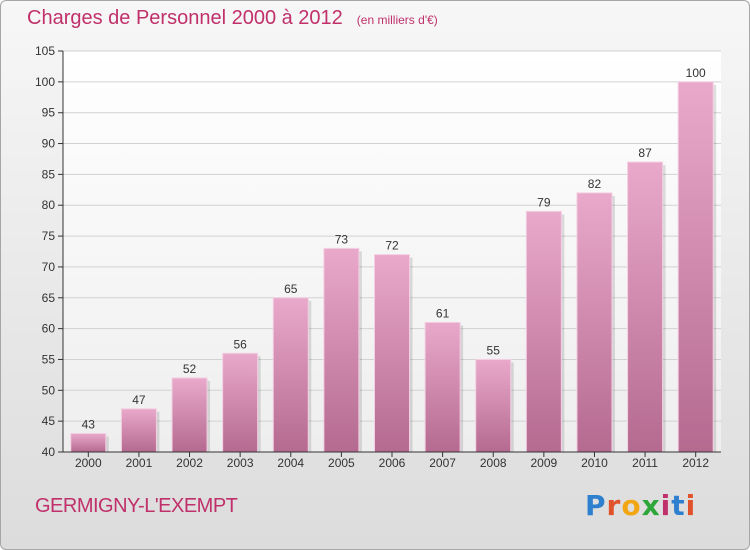 This screenshot has height=550, width=750. What do you see at coordinates (49, 236) in the screenshot?
I see `y-tick-label: 75` at bounding box center [49, 236].